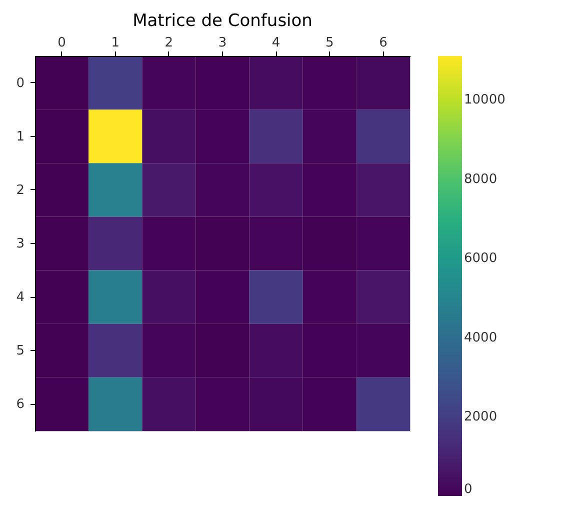 The image size is (566, 531). What do you see at coordinates (222, 21) in the screenshot?
I see `chart-title: Matrice de Confusion` at bounding box center [222, 21].